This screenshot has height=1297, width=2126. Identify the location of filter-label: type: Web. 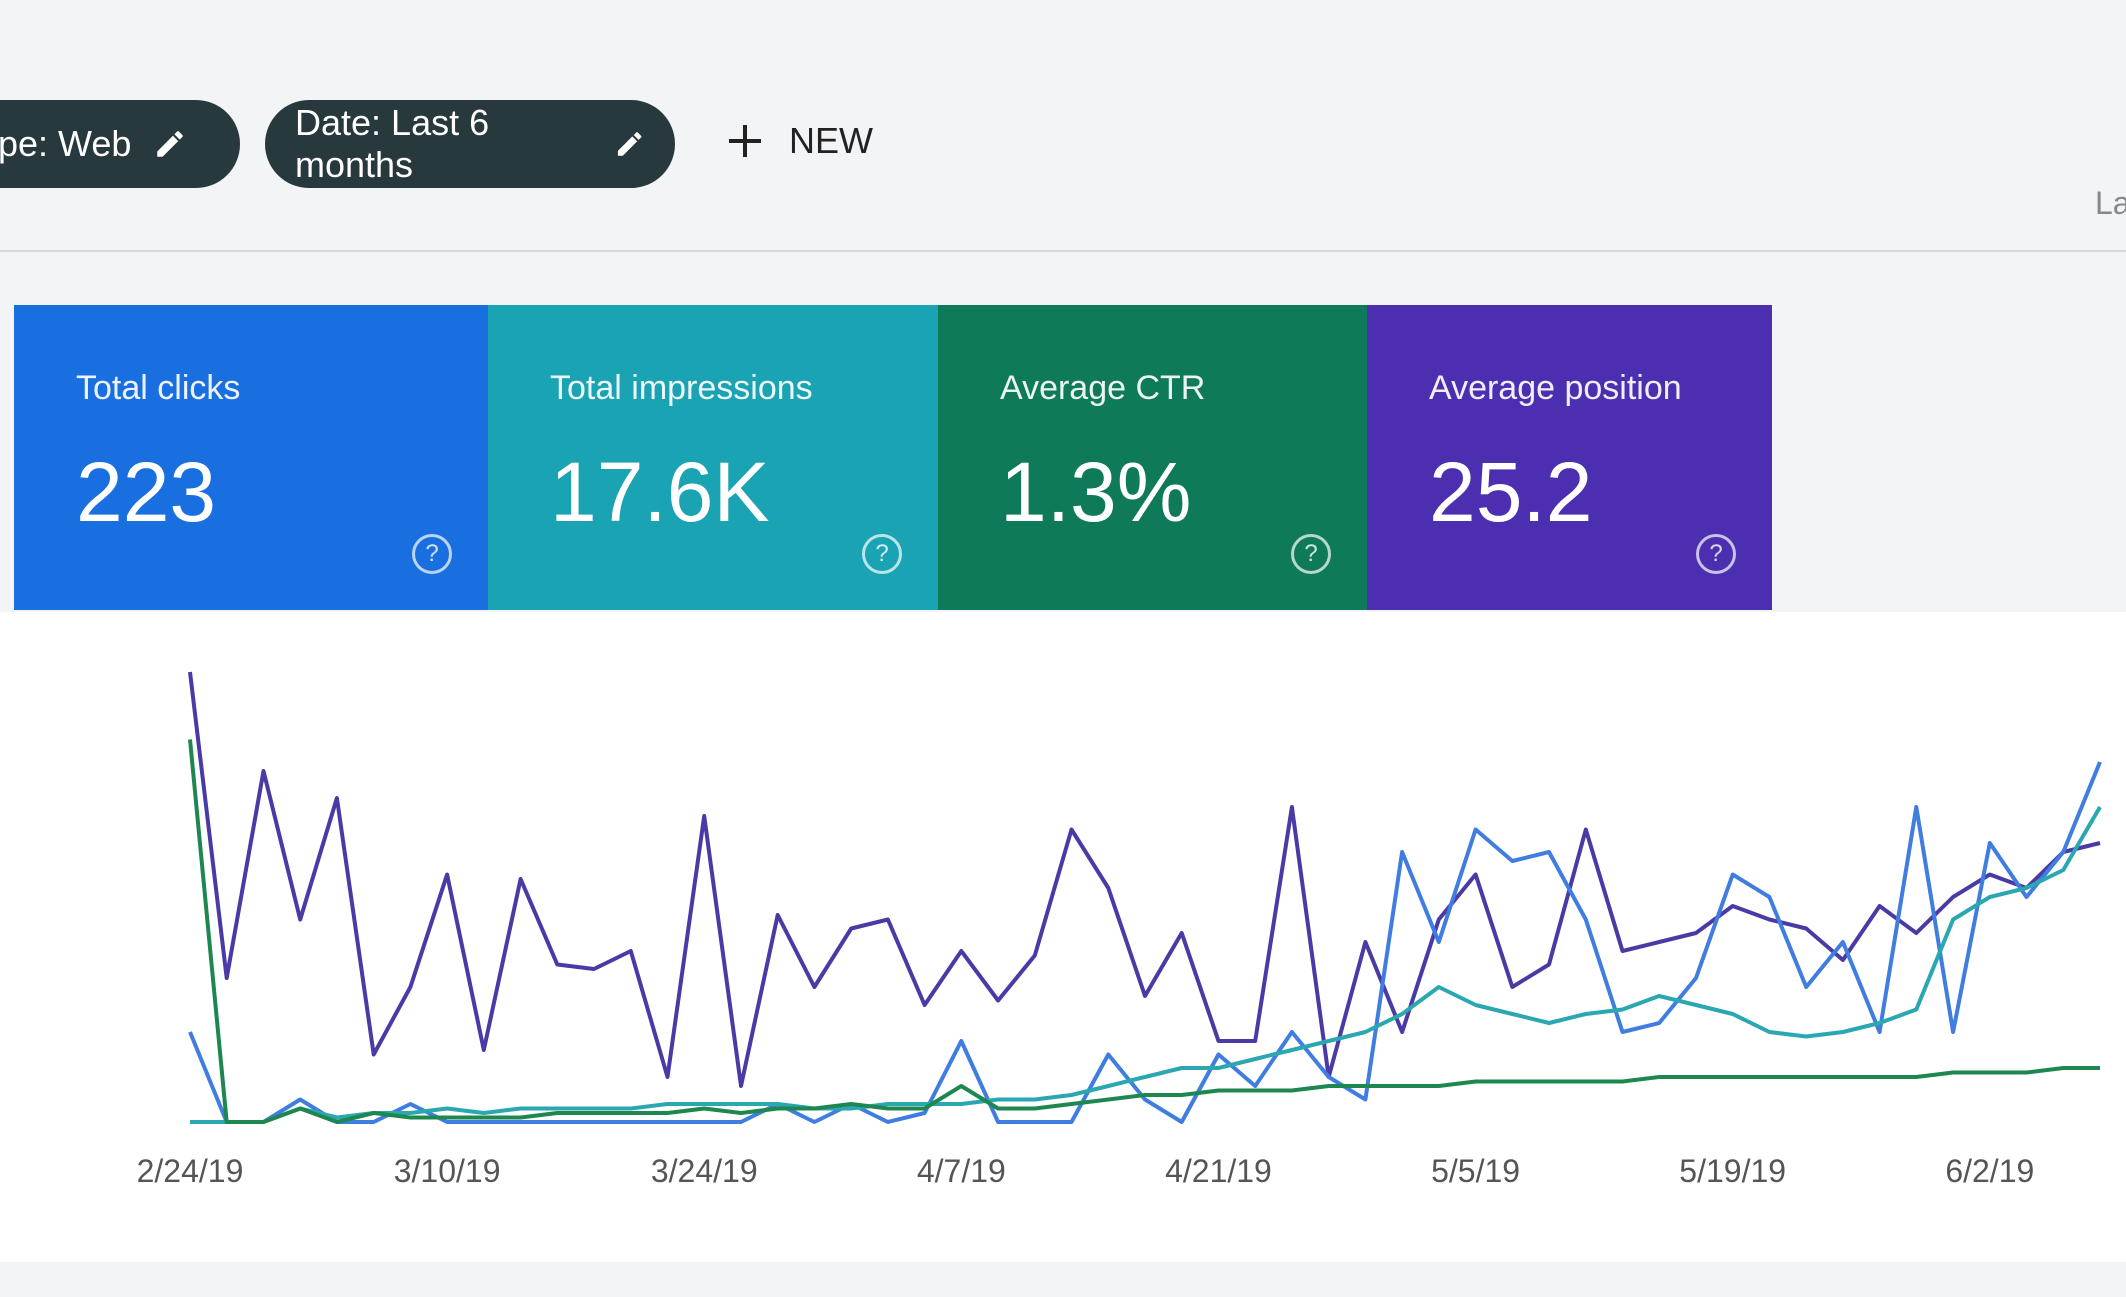
(66, 143).